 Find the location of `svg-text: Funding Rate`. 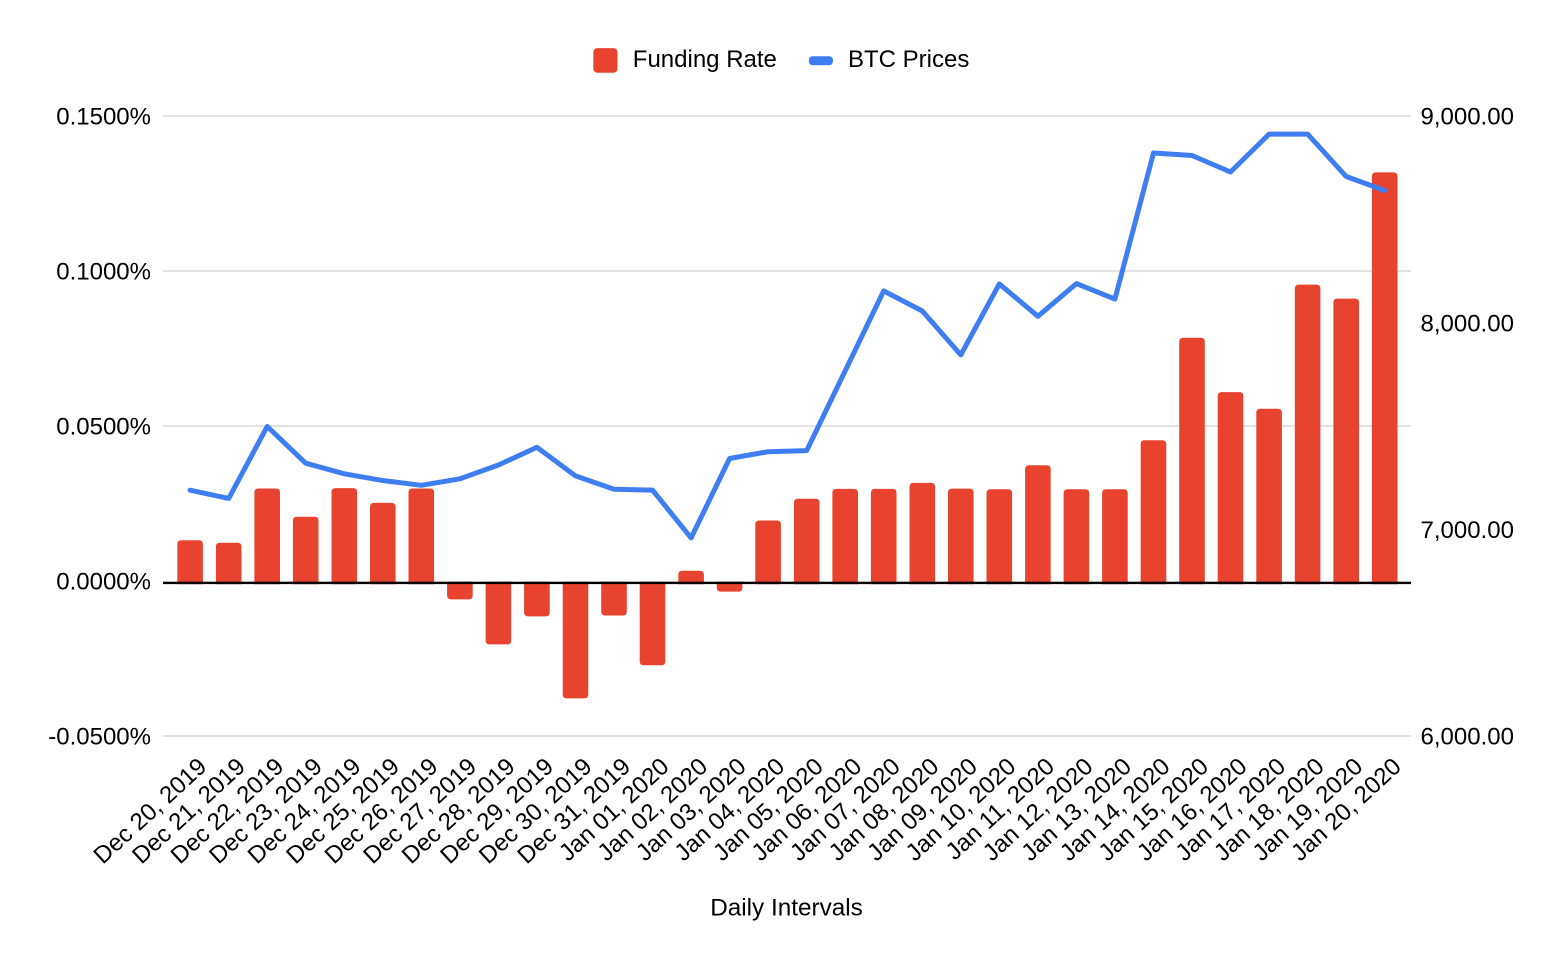

svg-text: Funding Rate is located at coordinates (705, 59).